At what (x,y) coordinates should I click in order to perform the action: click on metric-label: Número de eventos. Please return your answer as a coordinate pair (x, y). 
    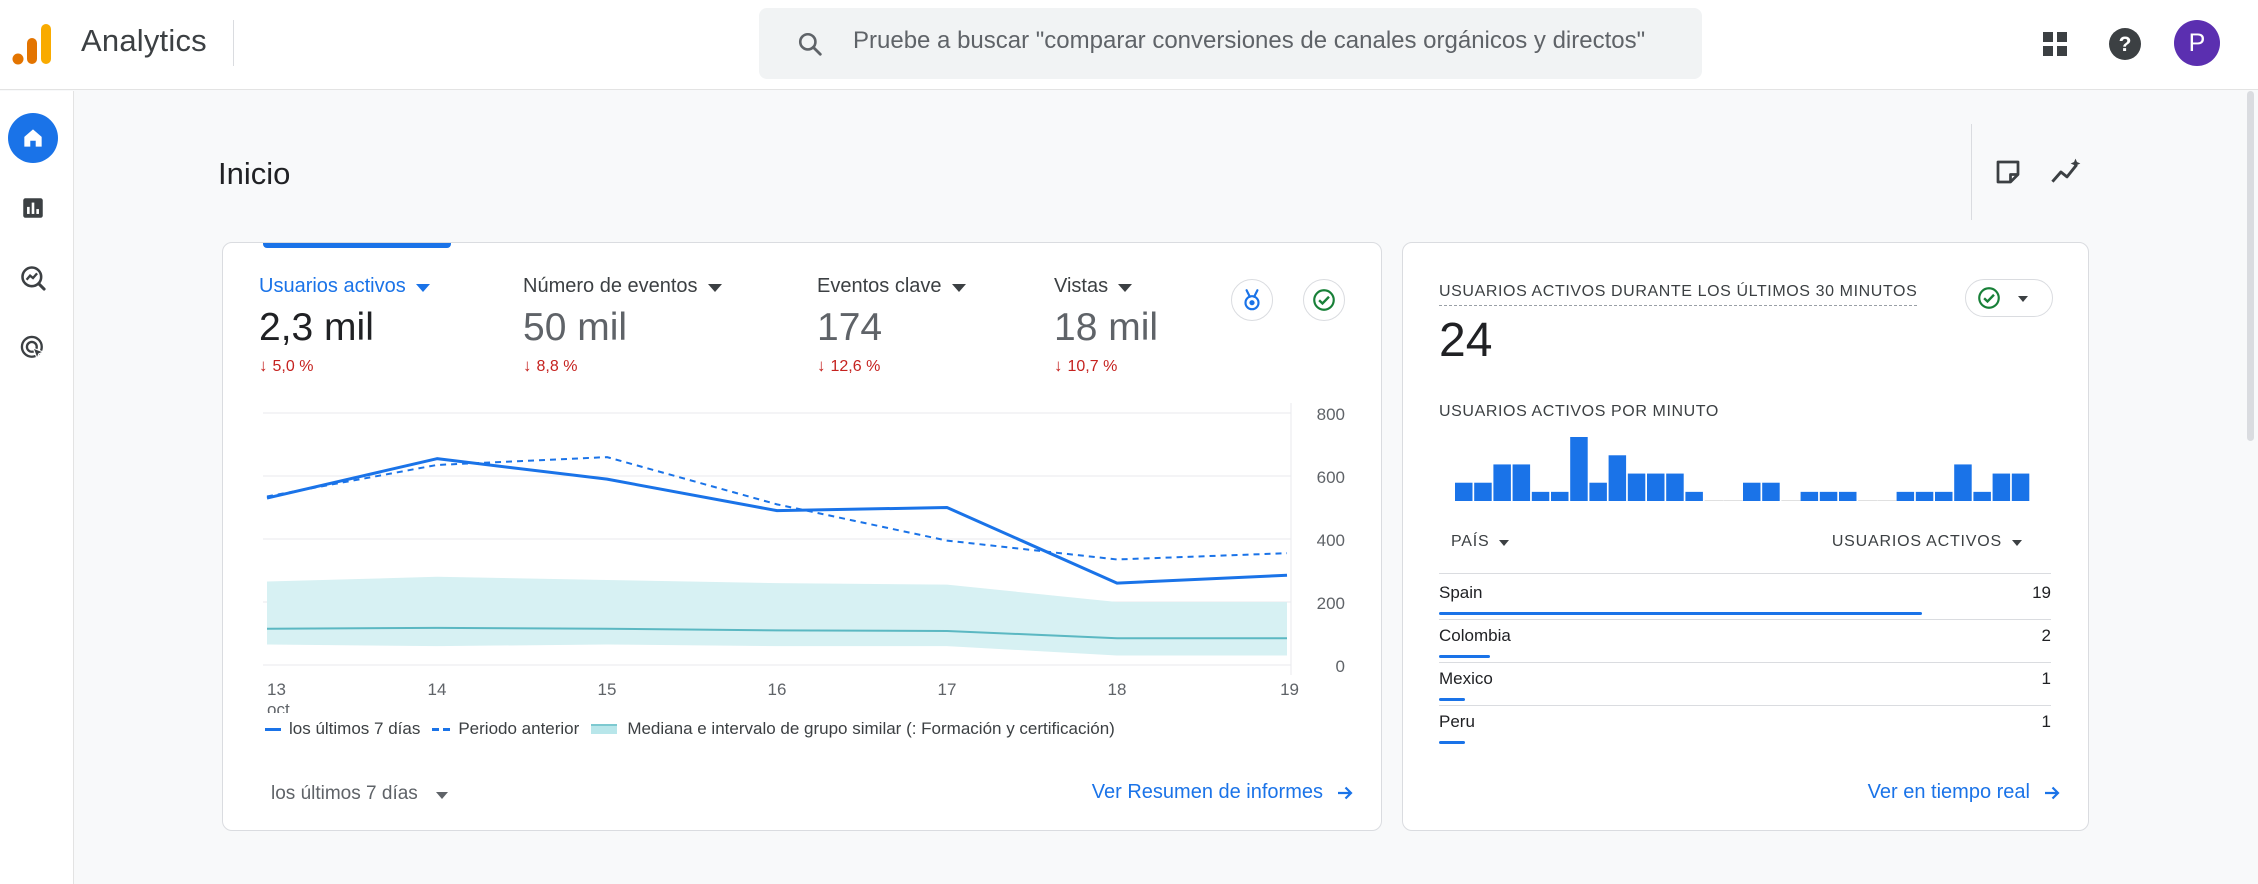
    Looking at the image, I should click on (610, 286).